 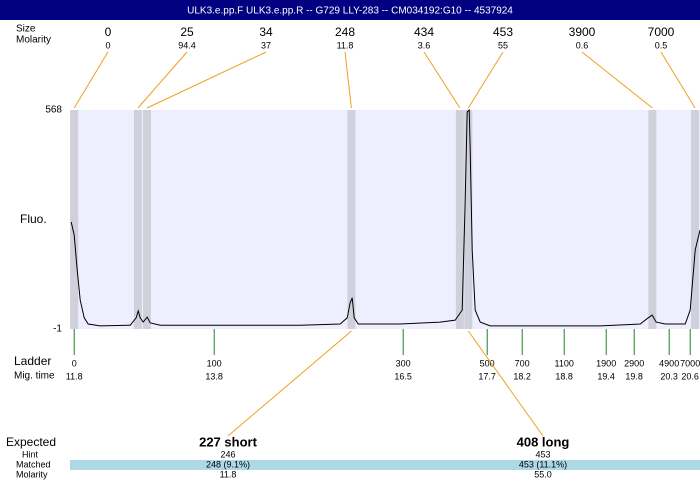 What do you see at coordinates (107, 45) in the screenshot?
I see `peak-molarity: 0` at bounding box center [107, 45].